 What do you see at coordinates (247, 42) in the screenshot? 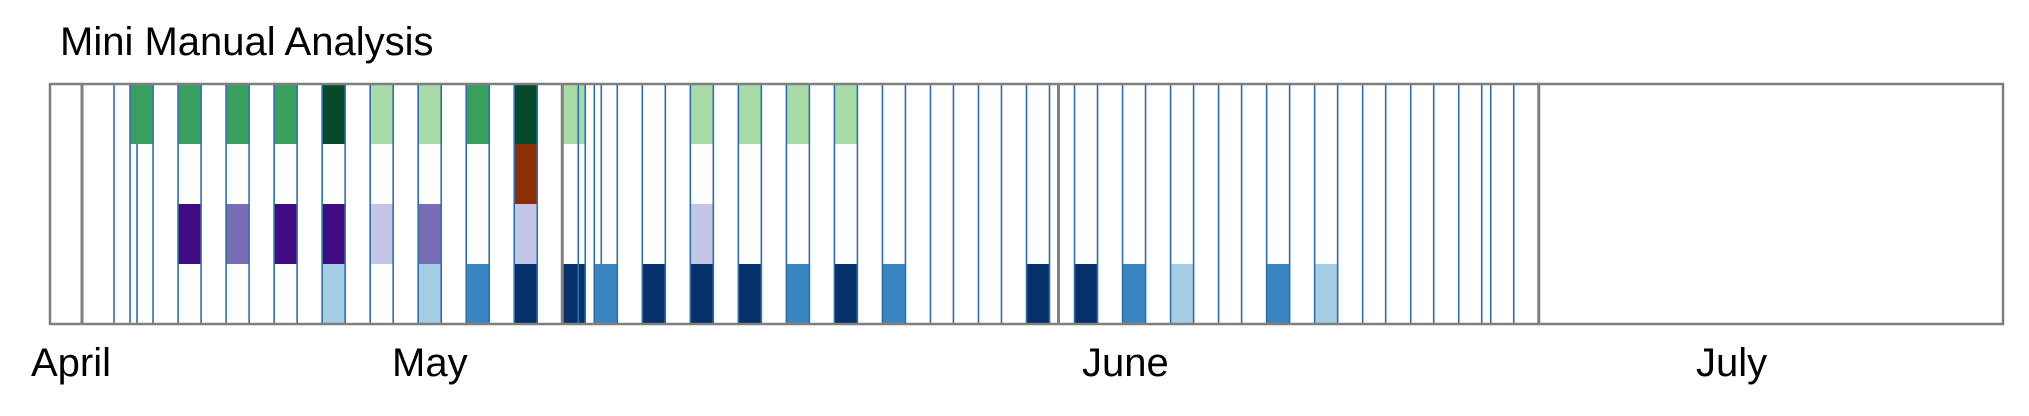
I see `chart-title: Mini Manual Analysis` at bounding box center [247, 42].